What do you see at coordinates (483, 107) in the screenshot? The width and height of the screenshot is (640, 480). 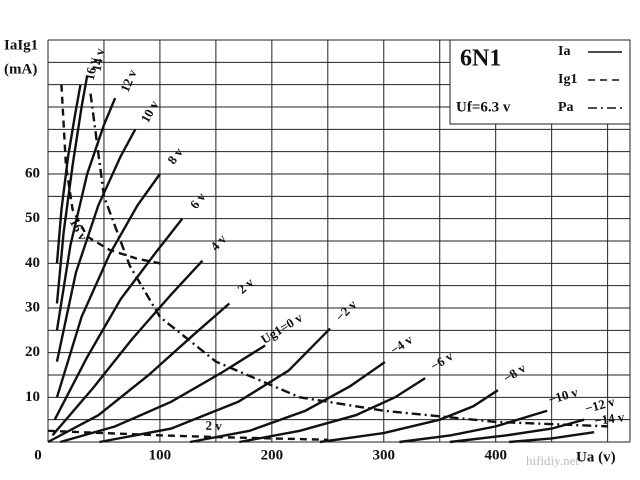 I see `note: Uf=6.3 v` at bounding box center [483, 107].